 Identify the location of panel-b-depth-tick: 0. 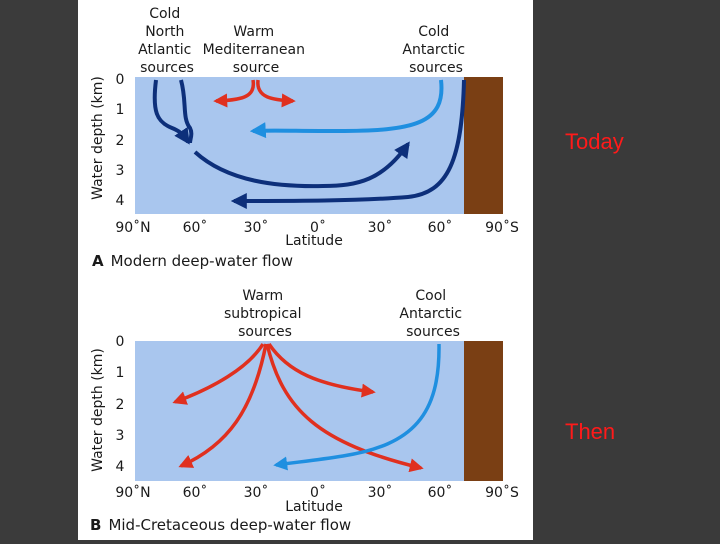
(120, 342).